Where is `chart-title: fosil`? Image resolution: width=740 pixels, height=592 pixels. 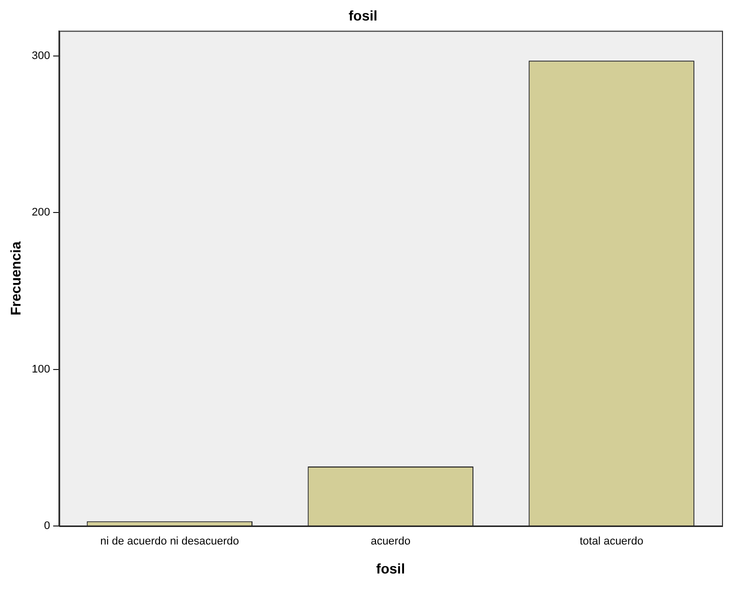
chart-title: fosil is located at coordinates (363, 15).